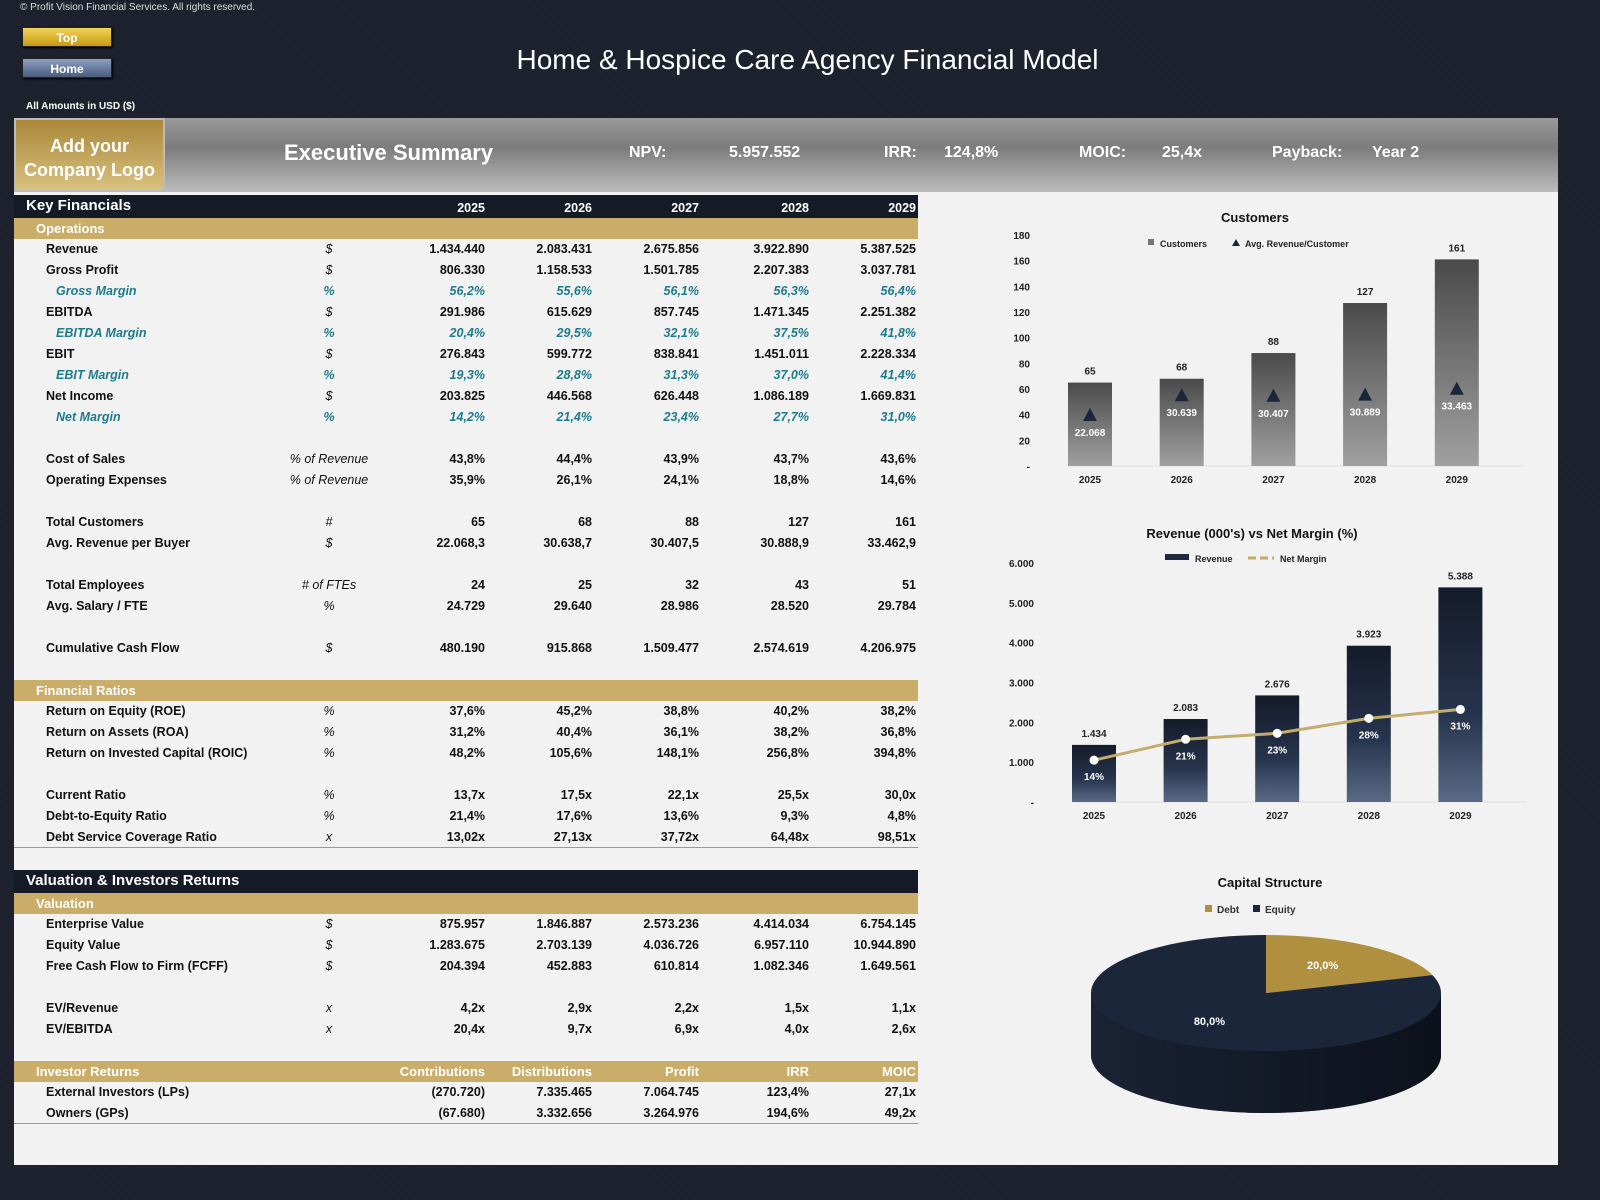 This screenshot has width=1600, height=1200. I want to click on cell-value: Profit, so click(682, 1071).